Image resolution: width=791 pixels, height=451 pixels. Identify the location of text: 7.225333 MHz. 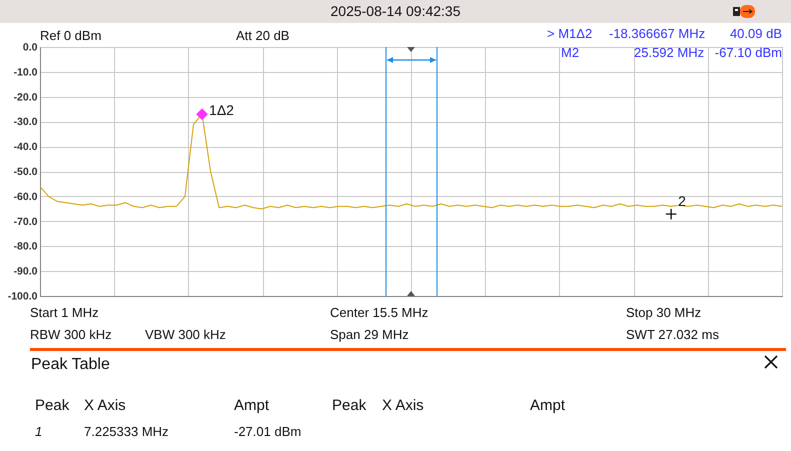
(126, 431).